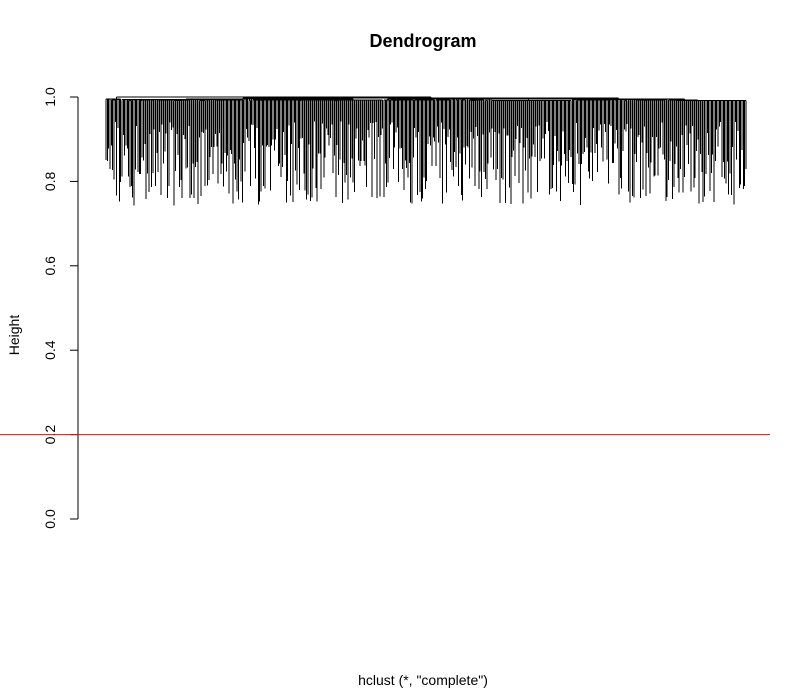  What do you see at coordinates (14, 335) in the screenshot?
I see `y-axis-label: Height` at bounding box center [14, 335].